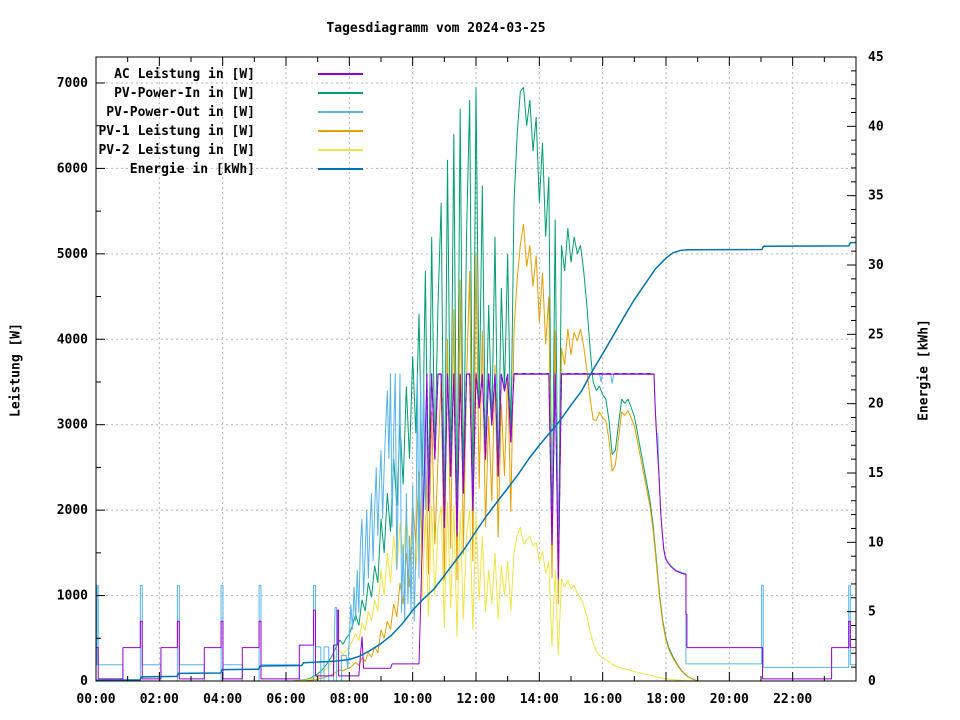 Image resolution: width=960 pixels, height=720 pixels. What do you see at coordinates (602, 699) in the screenshot?
I see `x-tick-label: 16:00` at bounding box center [602, 699].